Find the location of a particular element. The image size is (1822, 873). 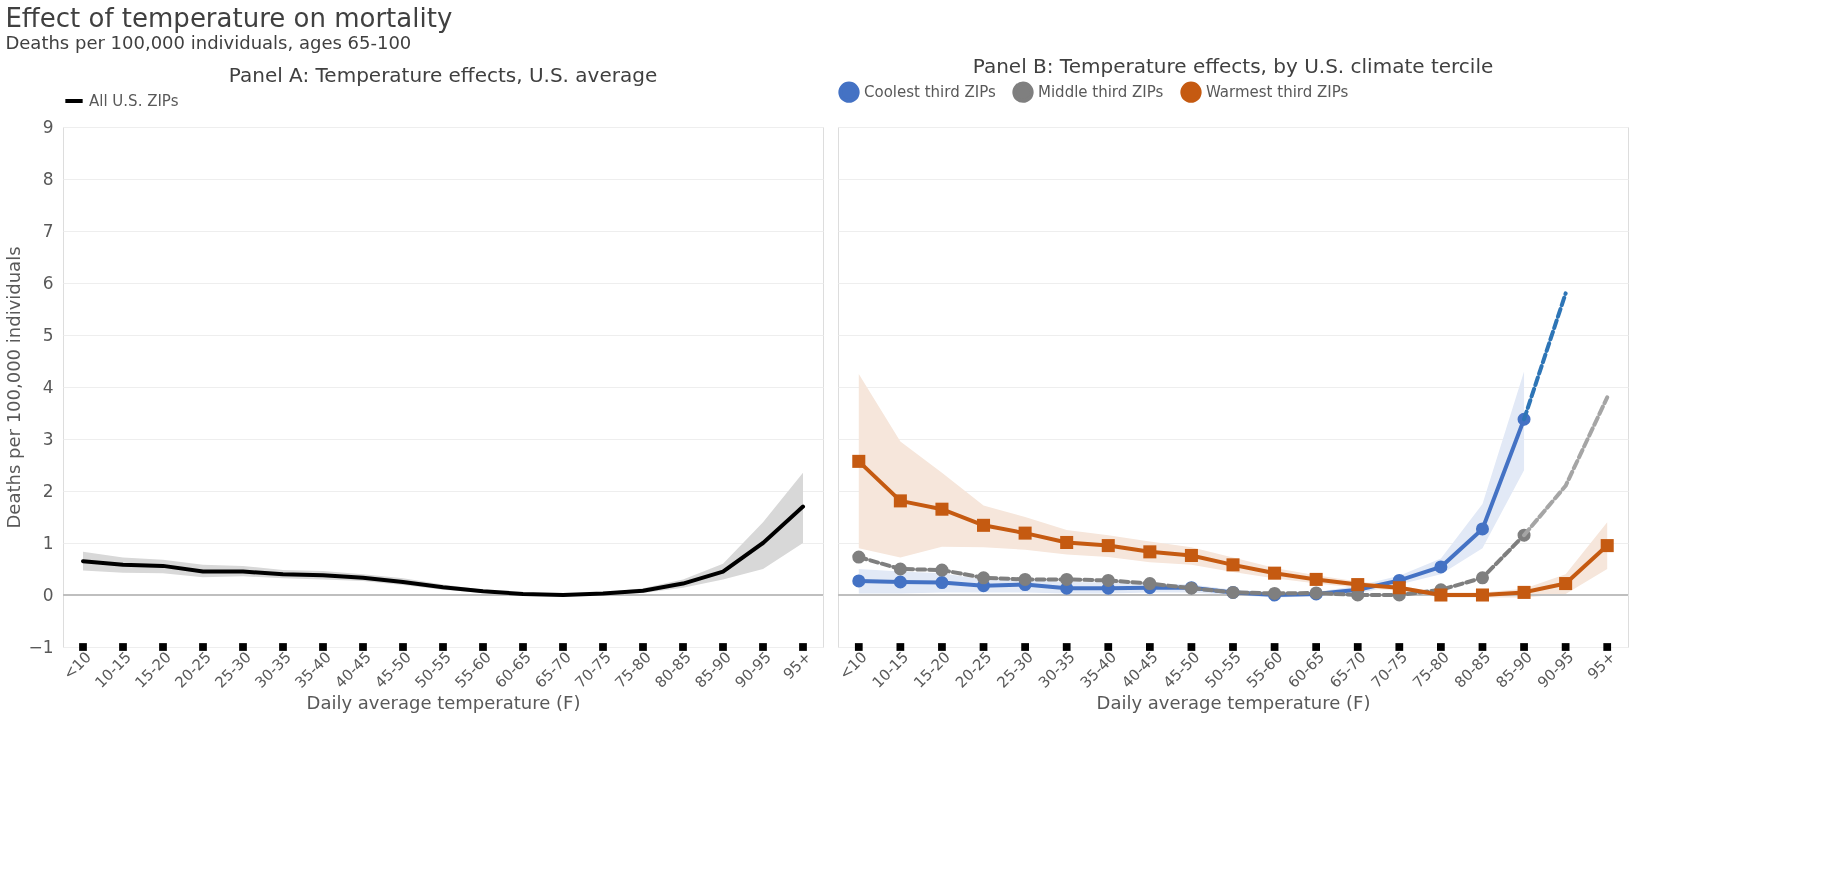

text: Panel A: Temperature effects, U.S. average is located at coordinates (443, 75).